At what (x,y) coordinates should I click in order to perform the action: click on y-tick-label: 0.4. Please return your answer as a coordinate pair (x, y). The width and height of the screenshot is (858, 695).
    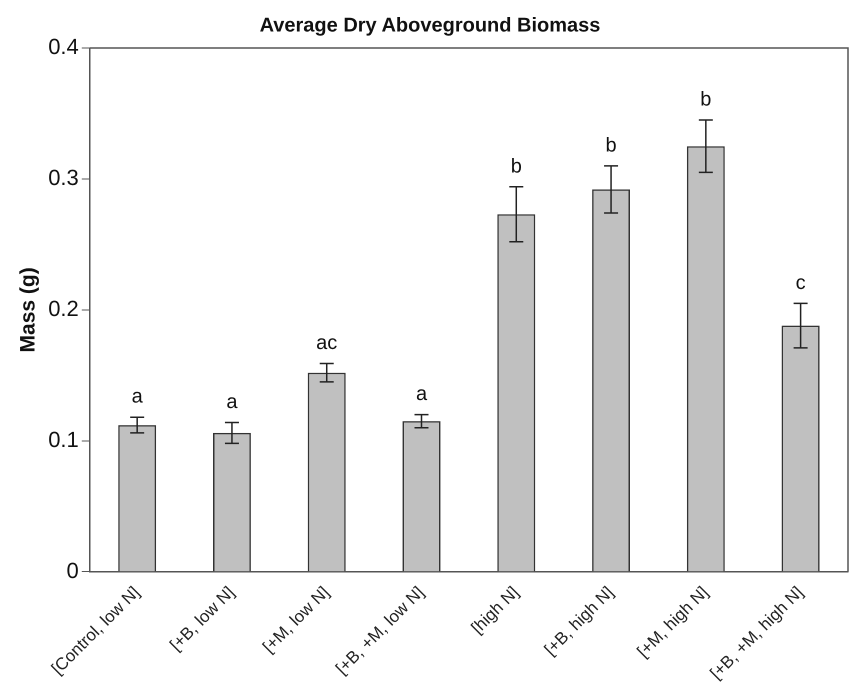
    Looking at the image, I should click on (63, 47).